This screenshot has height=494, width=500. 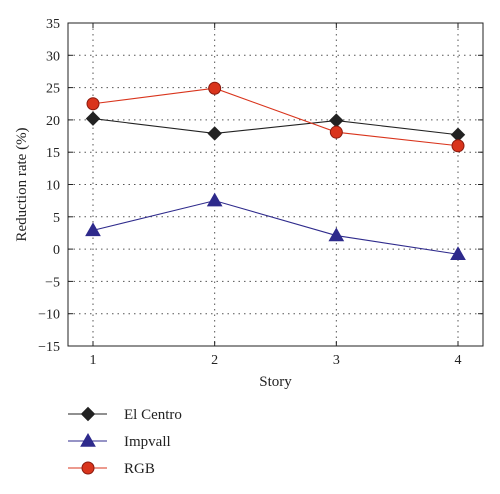 I want to click on y-tick-label: −10, so click(x=49, y=315).